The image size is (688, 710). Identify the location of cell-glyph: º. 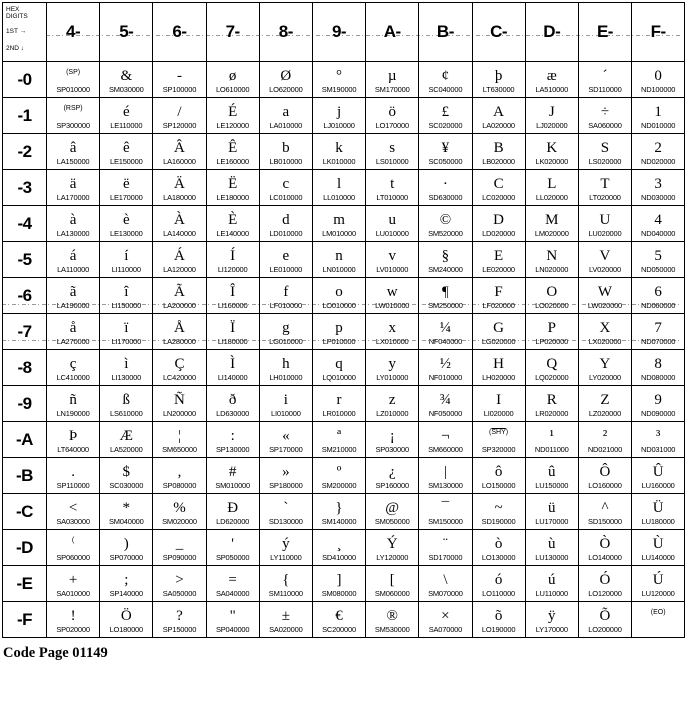
(339, 472).